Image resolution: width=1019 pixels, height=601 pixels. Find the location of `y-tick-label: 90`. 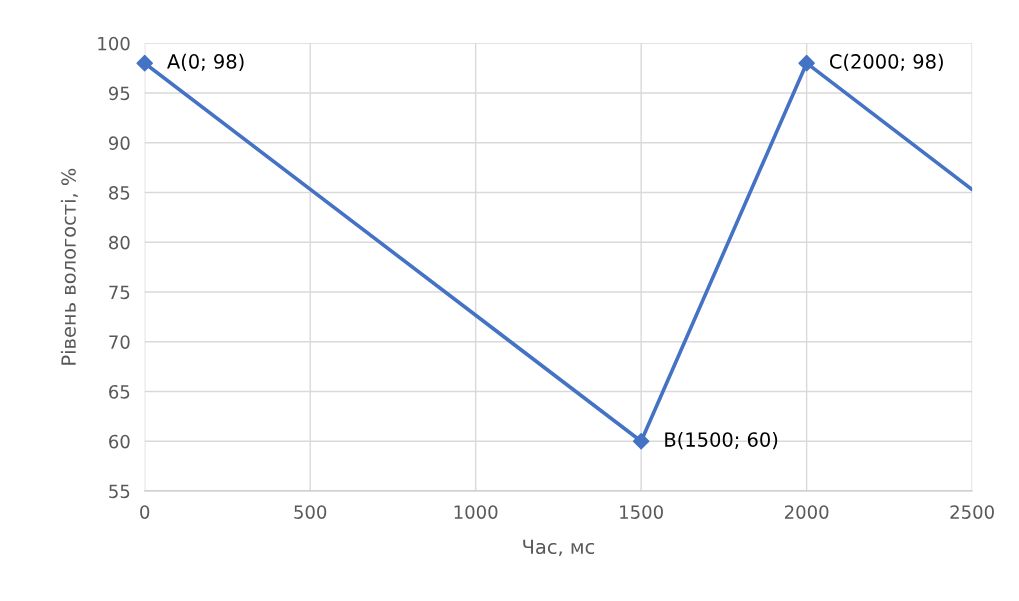

y-tick-label: 90 is located at coordinates (119, 143).